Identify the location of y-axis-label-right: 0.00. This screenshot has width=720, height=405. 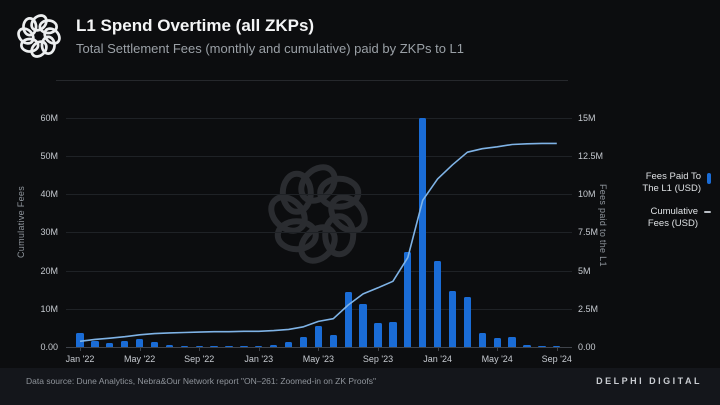
(587, 347).